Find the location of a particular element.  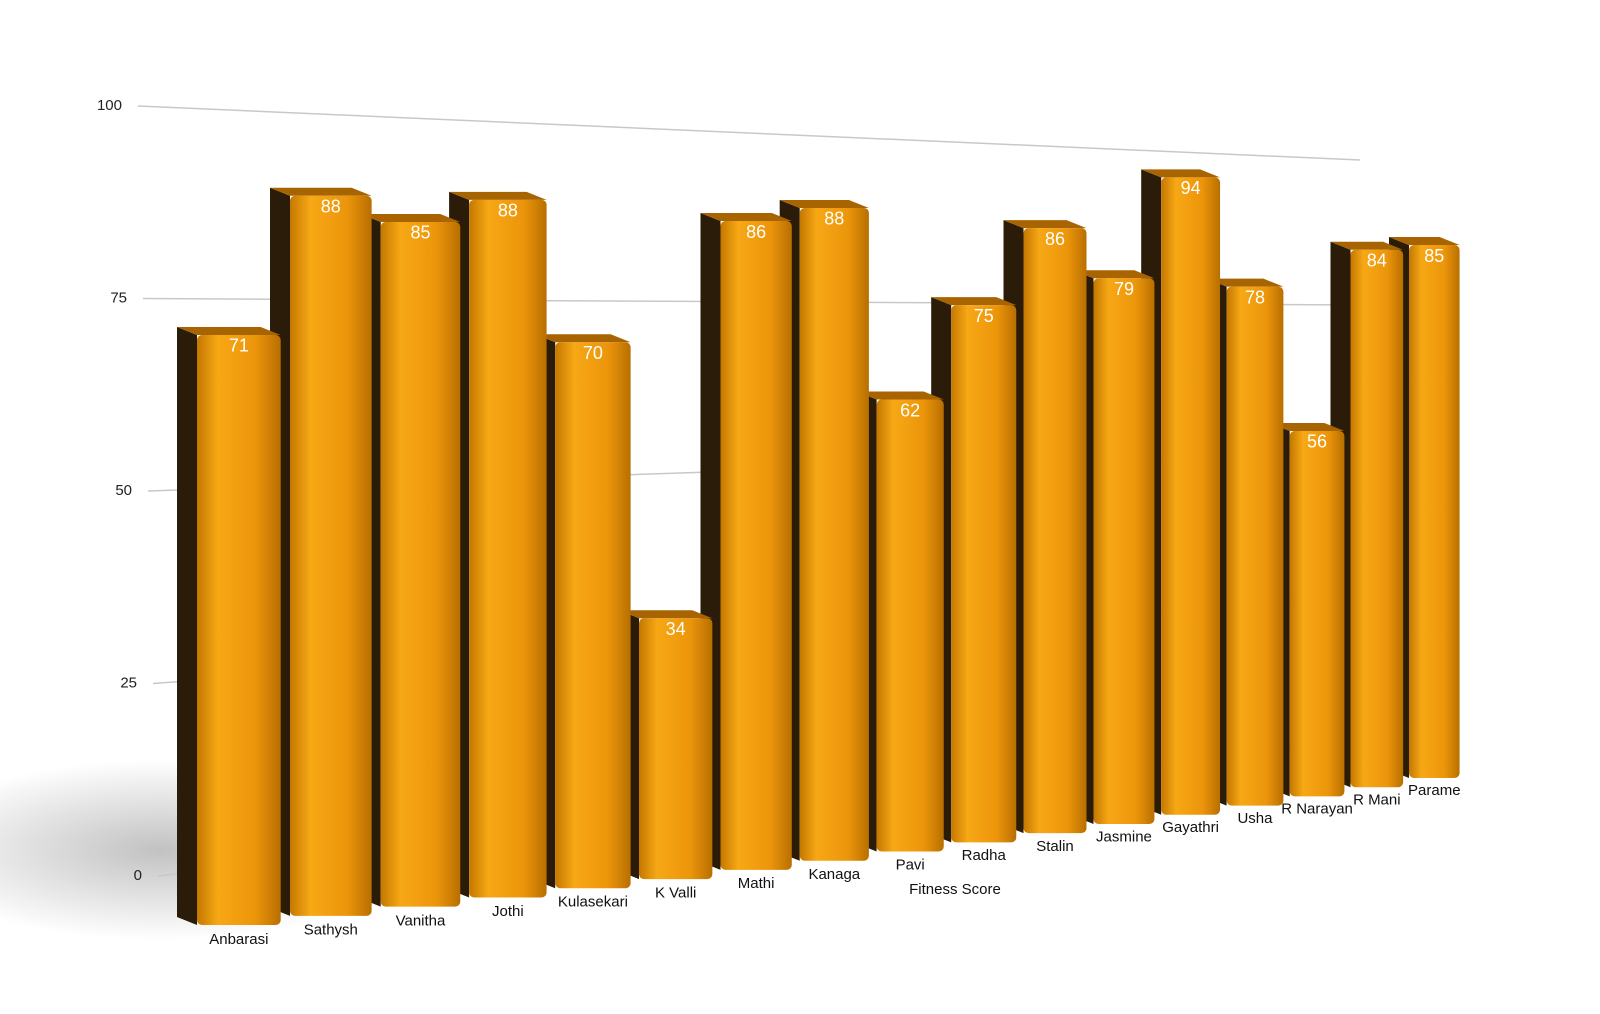

value-label: 79 is located at coordinates (1124, 289).